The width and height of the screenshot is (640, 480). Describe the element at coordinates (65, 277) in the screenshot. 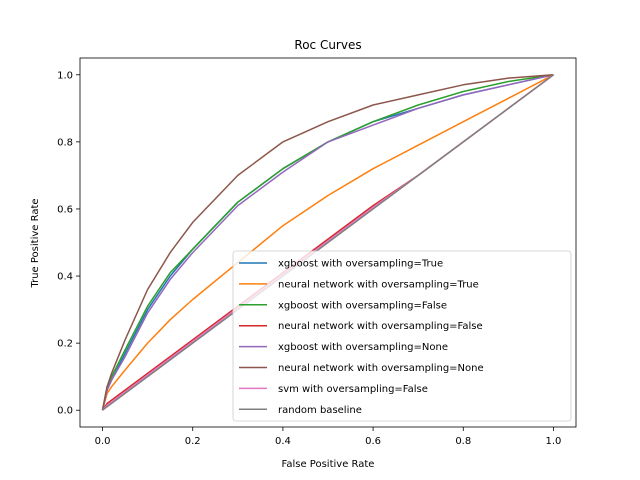

I see `y-tick-label: 0.4` at that location.